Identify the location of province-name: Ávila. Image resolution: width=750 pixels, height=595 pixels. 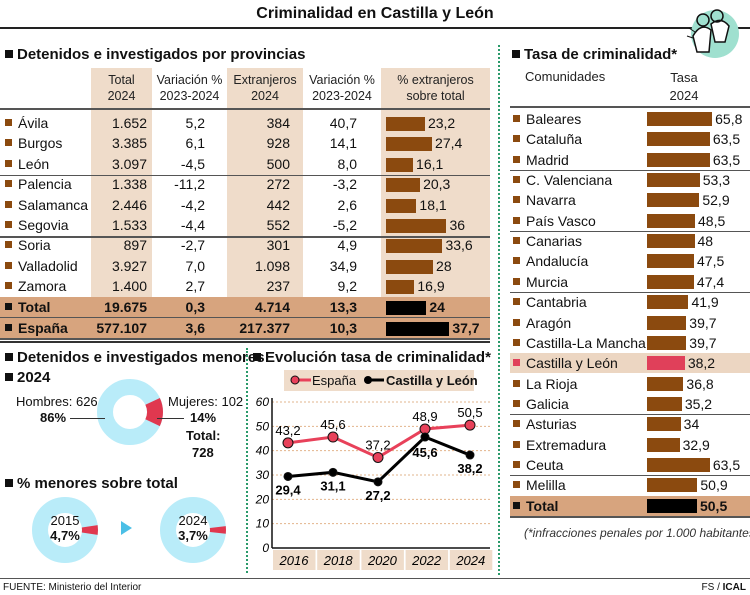
(26, 123).